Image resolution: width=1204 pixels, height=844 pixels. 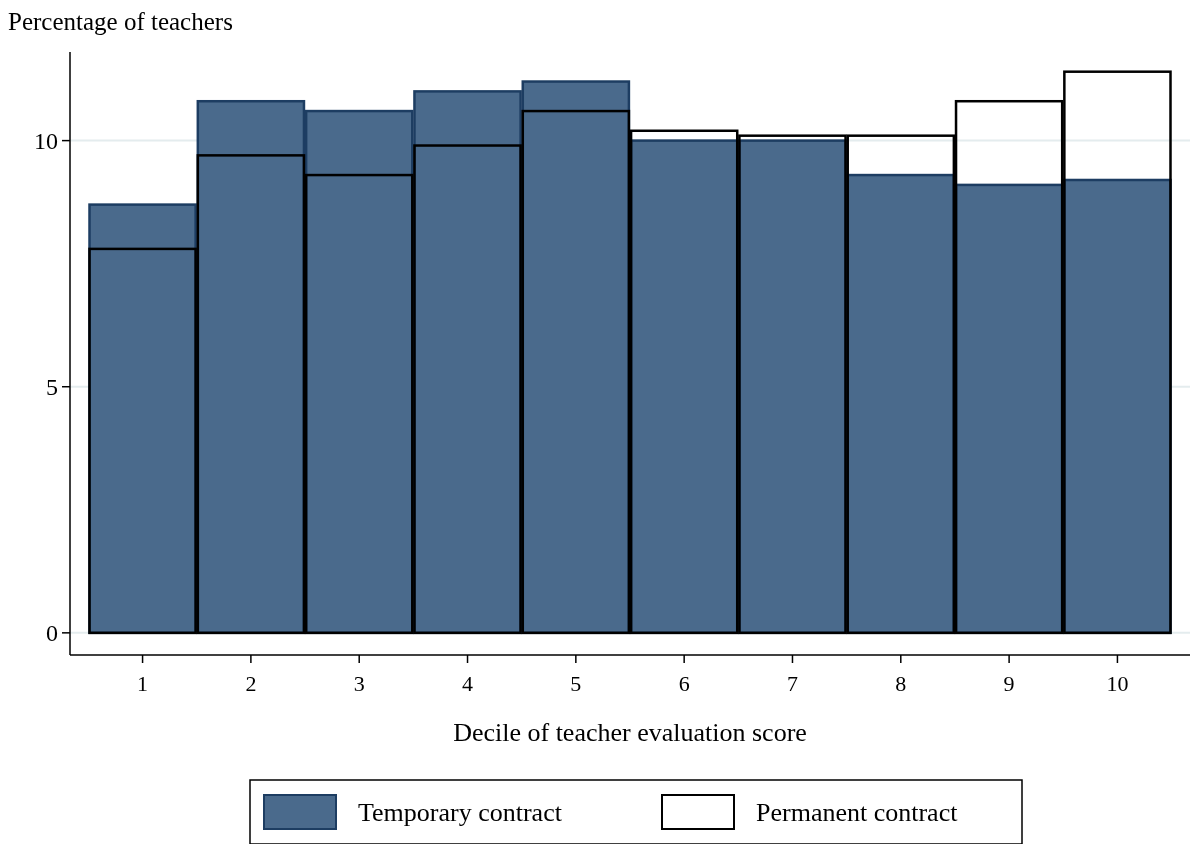 I want to click on x-tick-label: 5, so click(x=576, y=683).